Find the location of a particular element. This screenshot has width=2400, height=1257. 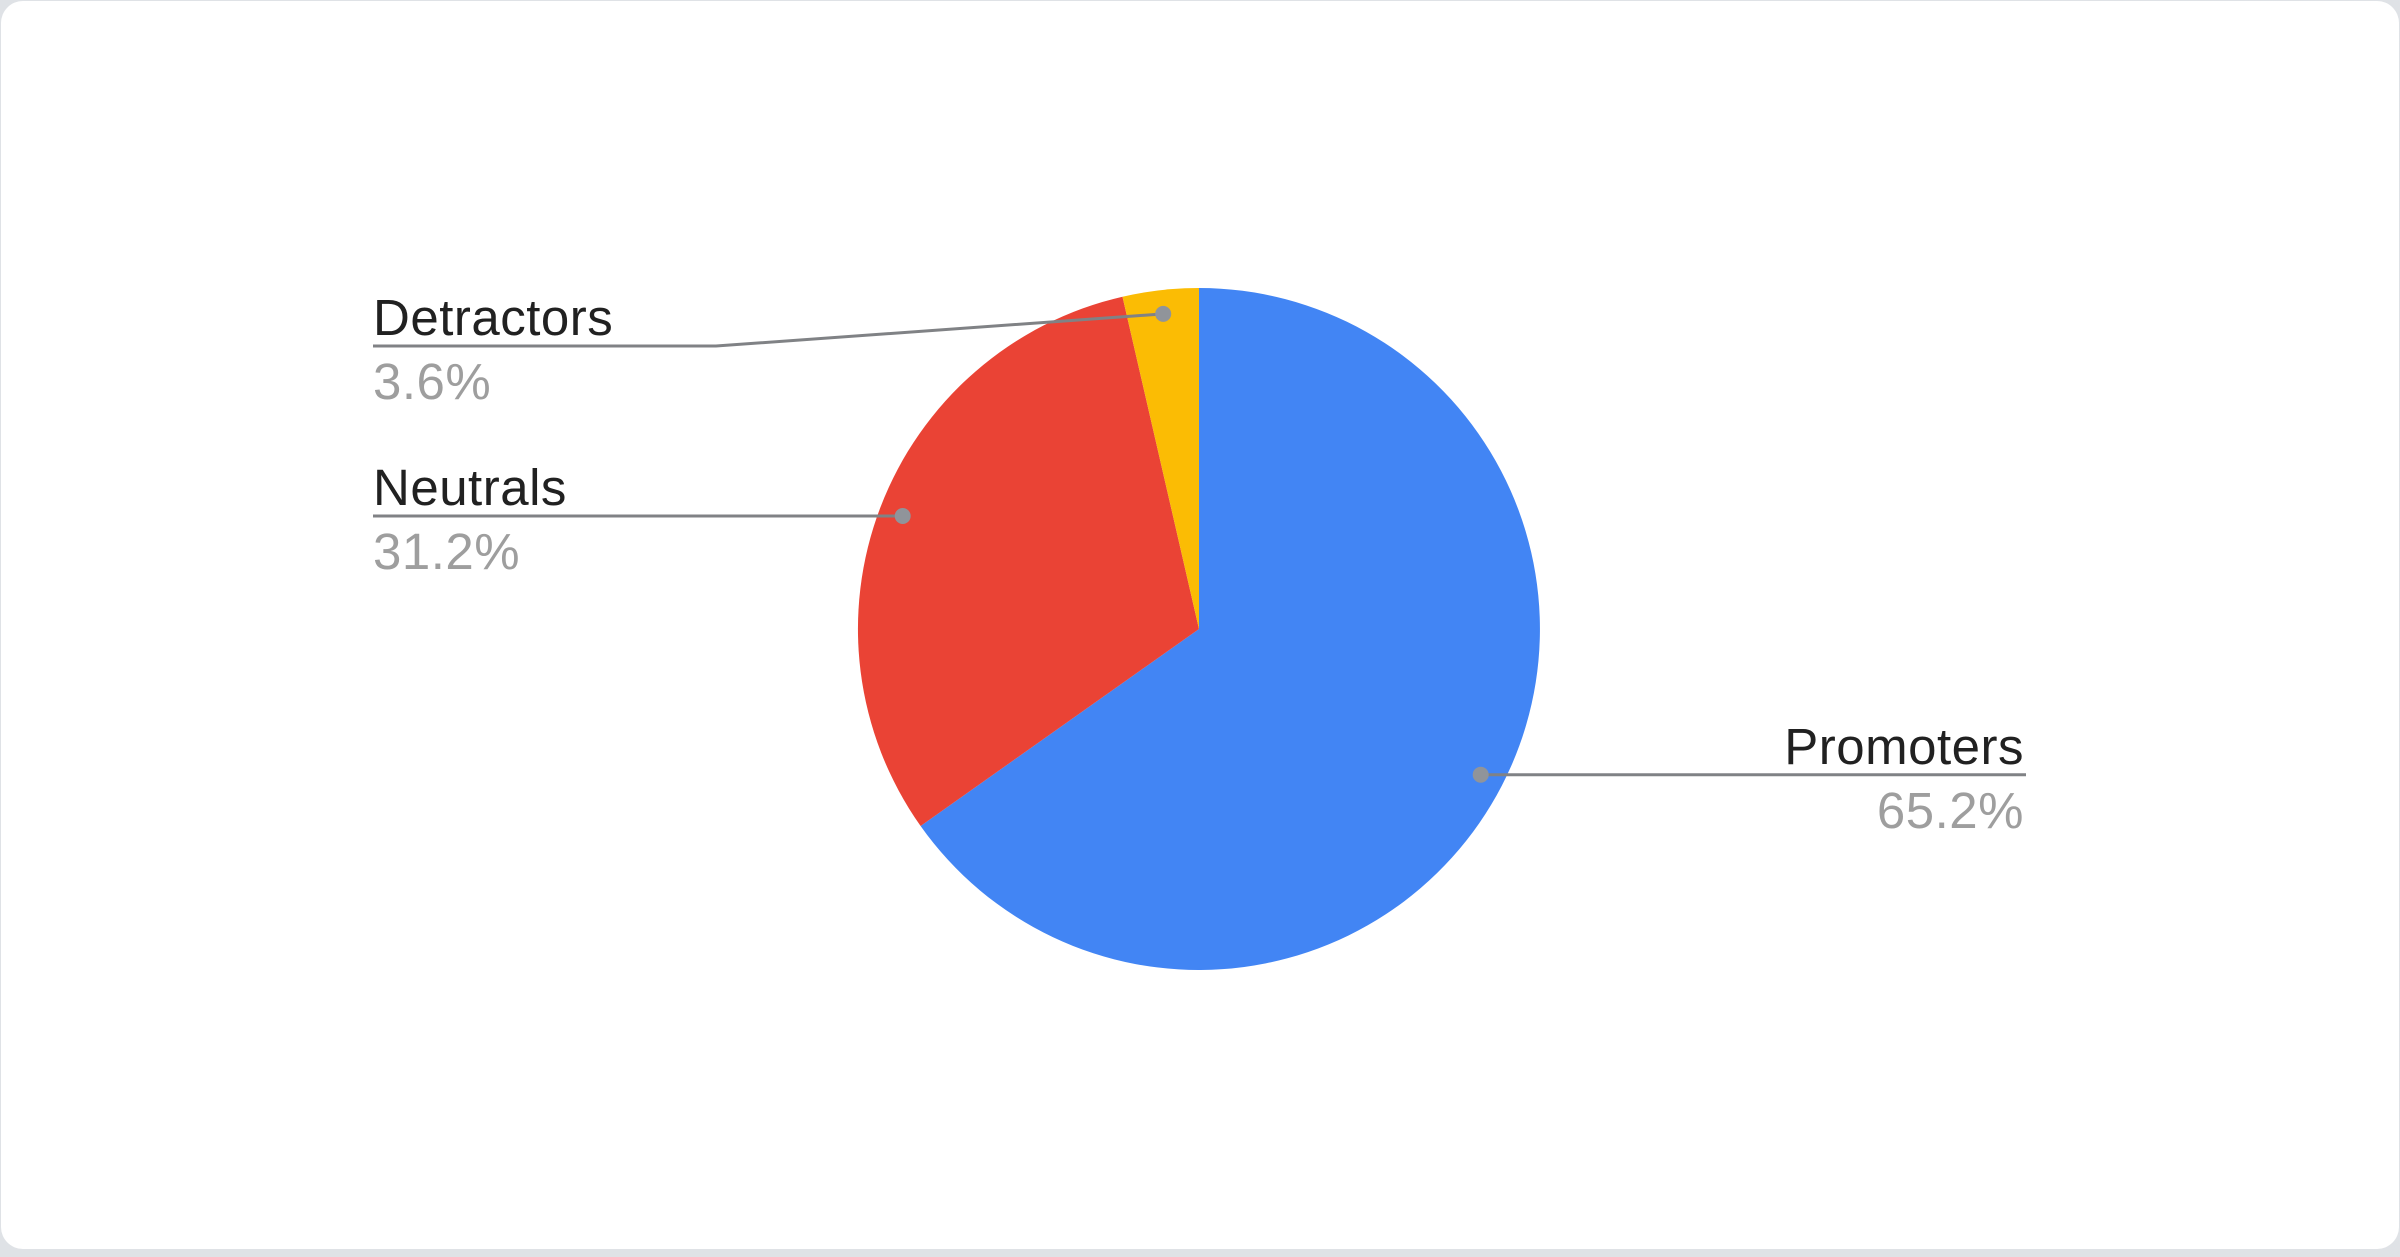

callout-dot-promoters is located at coordinates (1481, 775).